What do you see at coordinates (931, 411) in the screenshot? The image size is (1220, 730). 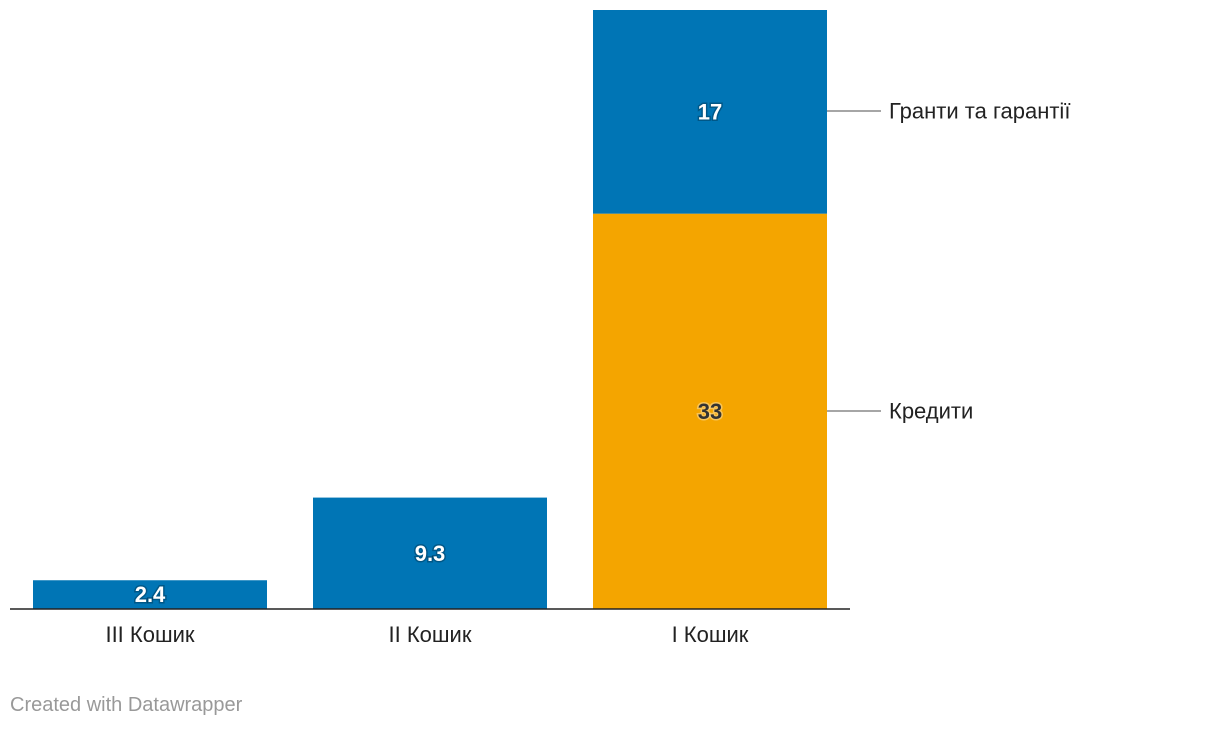 I see `legend-label-credits: Кредити` at bounding box center [931, 411].